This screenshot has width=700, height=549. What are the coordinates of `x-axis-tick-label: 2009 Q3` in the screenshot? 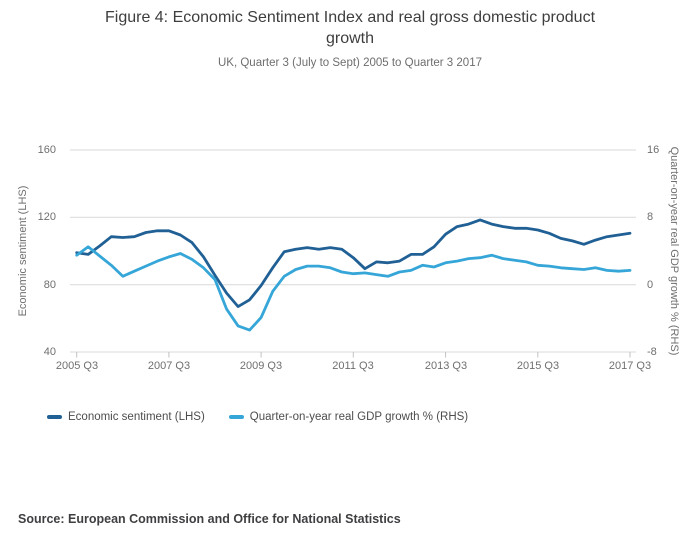 It's located at (261, 366).